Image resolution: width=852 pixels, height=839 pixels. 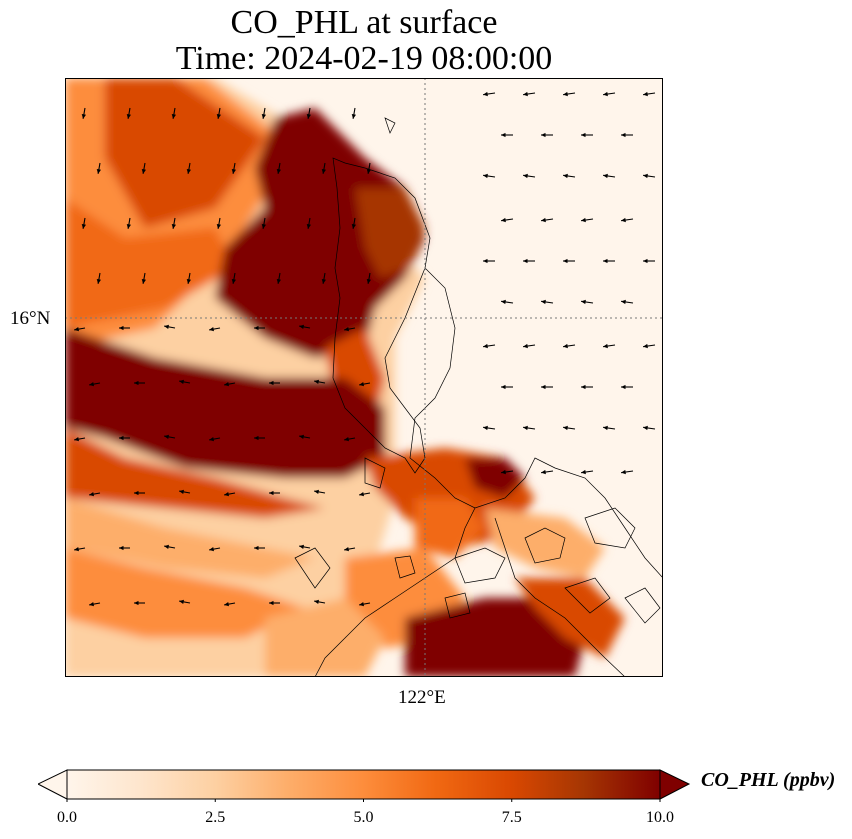 What do you see at coordinates (185, 593) in the screenshot?
I see `plume-sw` at bounding box center [185, 593].